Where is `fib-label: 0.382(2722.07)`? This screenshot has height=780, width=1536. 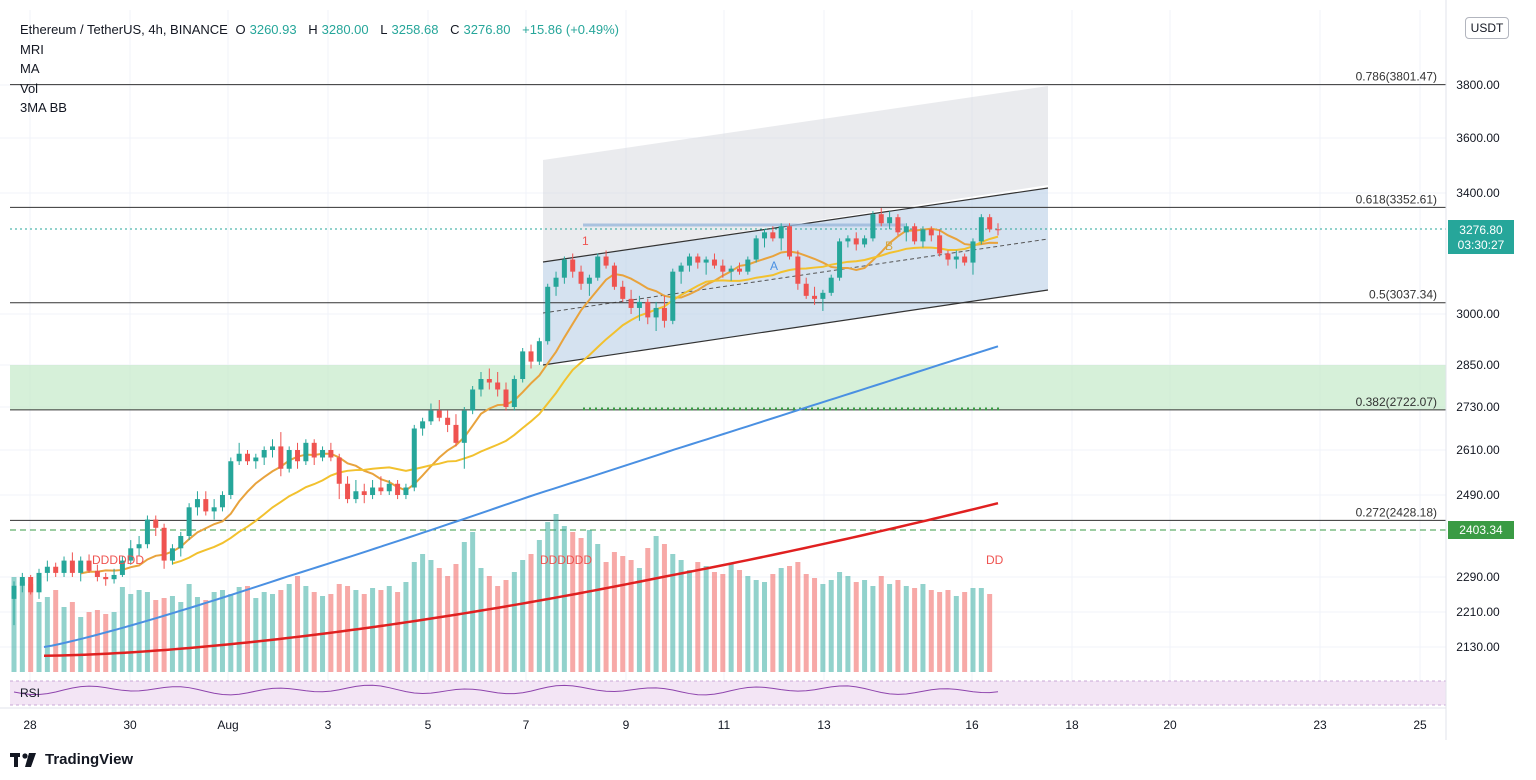 fib-label: 0.382(2722.07) is located at coordinates (1396, 402).